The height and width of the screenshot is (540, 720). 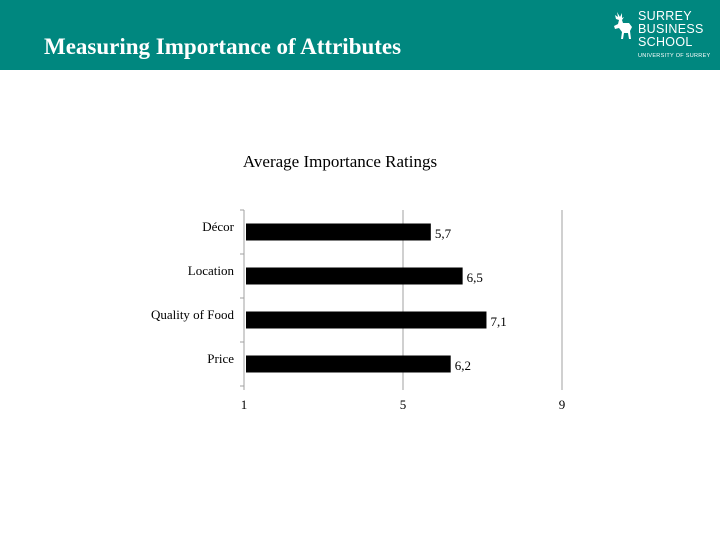 I want to click on logo-line-1: SURREY, so click(x=665, y=16).